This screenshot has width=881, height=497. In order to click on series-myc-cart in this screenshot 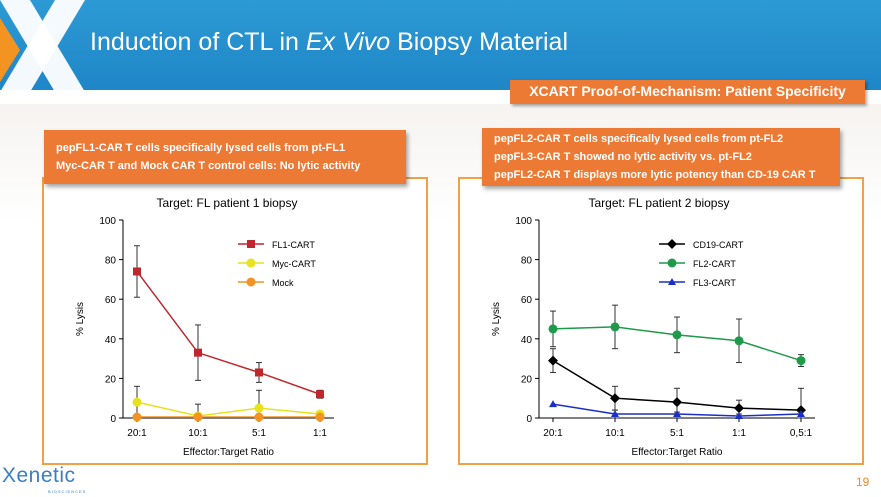, I will do `click(228, 403)`.